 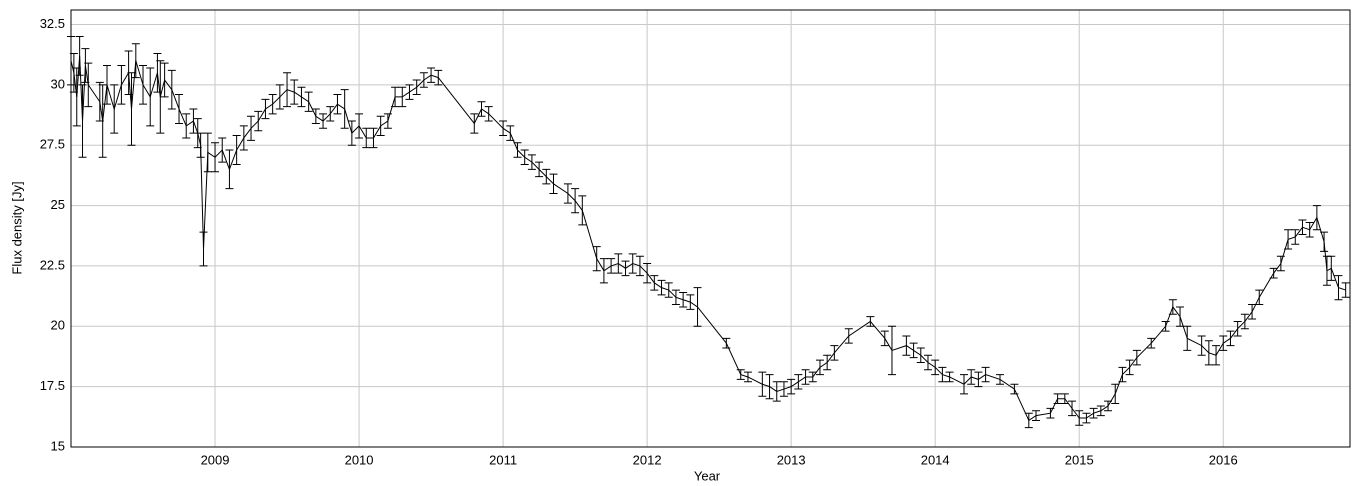 What do you see at coordinates (52, 264) in the screenshot?
I see `y-tick-label: 22.5` at bounding box center [52, 264].